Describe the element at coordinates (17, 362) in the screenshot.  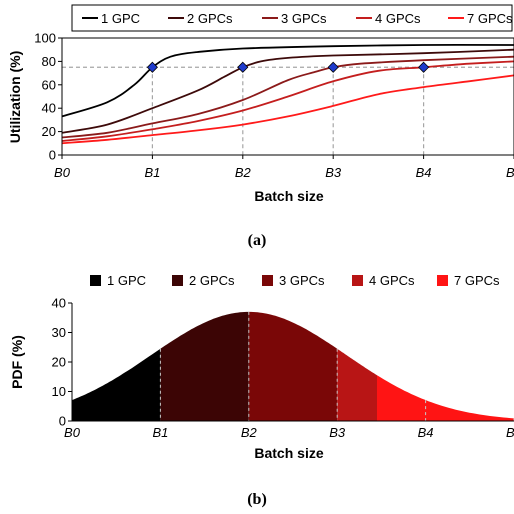
I see `y-axis-label-b: PDF (%)` at that location.